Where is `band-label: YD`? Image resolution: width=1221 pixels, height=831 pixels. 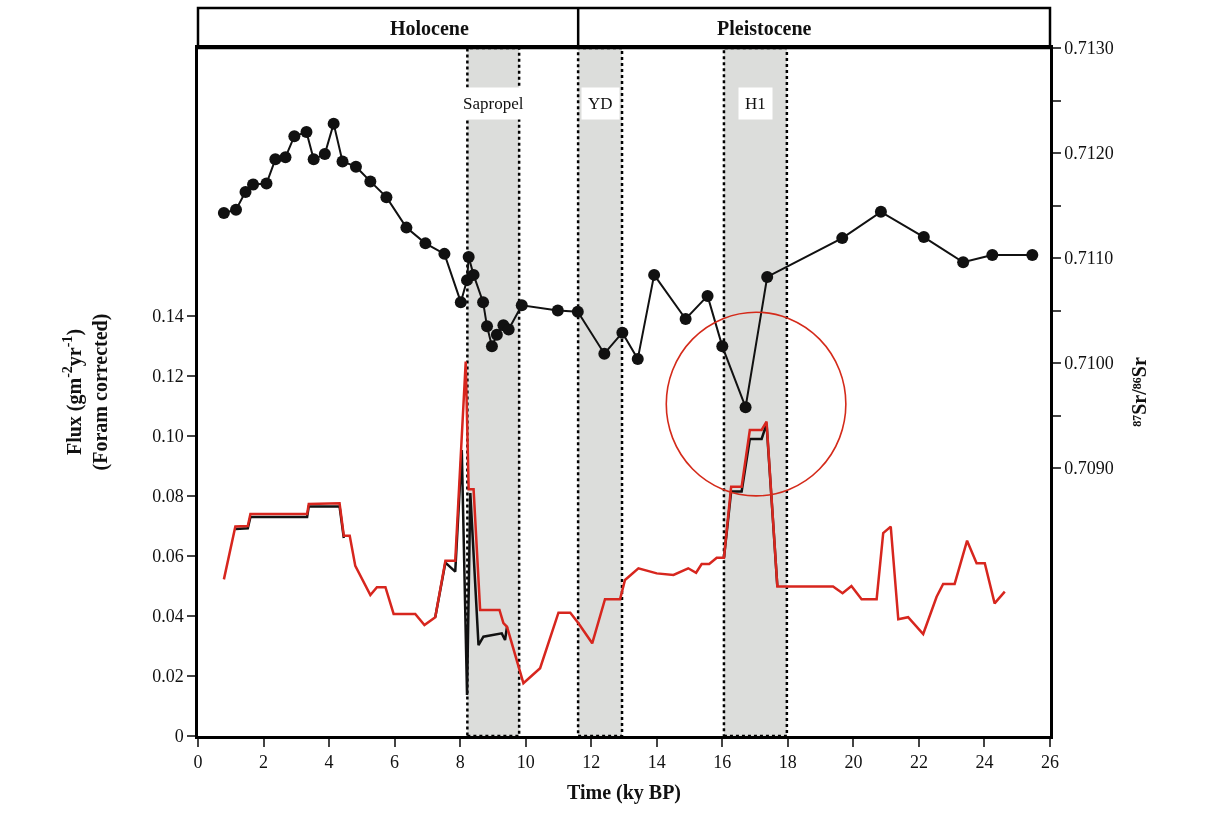 band-label: YD is located at coordinates (600, 103).